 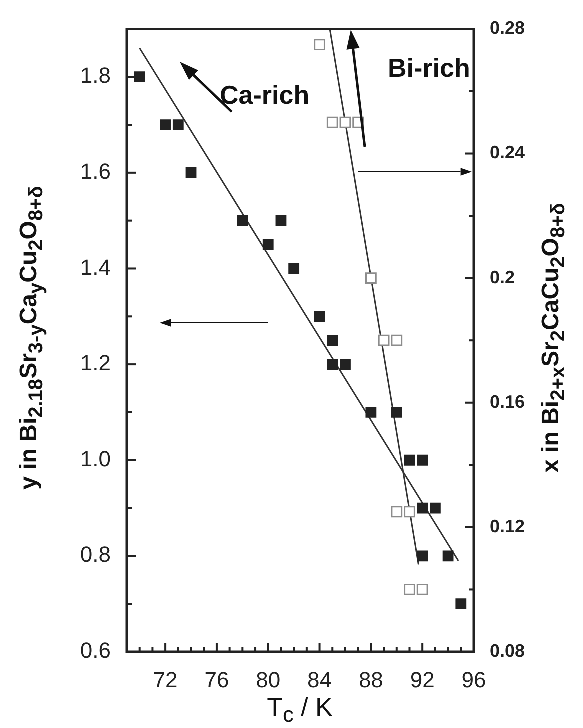 I want to click on y2-tick-label: 0.2, so click(x=503, y=277).